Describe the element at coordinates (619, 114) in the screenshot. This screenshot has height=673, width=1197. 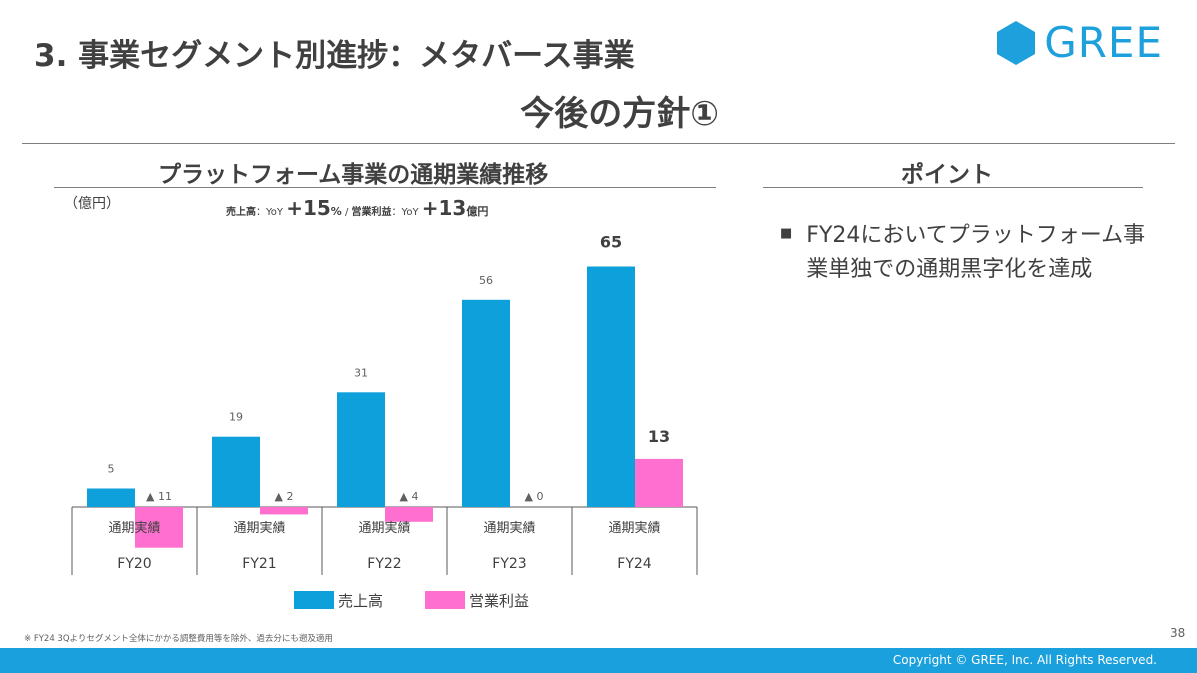
I see `page-subtitle: 今後の方針①` at that location.